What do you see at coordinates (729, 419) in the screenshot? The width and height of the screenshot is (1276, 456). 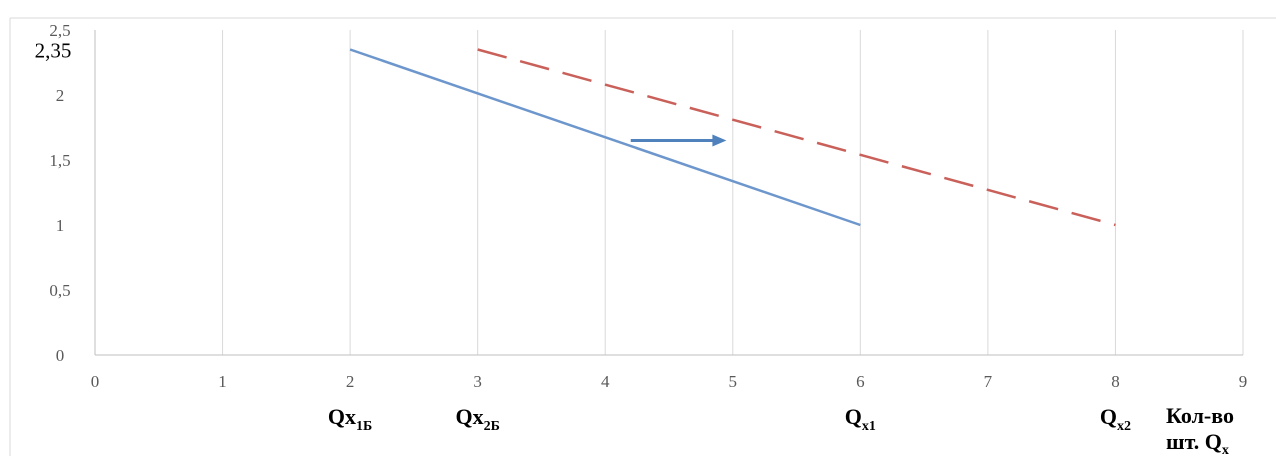 I see `q-labels: Qx1Б Qx2Б Qx1 Qx2` at bounding box center [729, 419].